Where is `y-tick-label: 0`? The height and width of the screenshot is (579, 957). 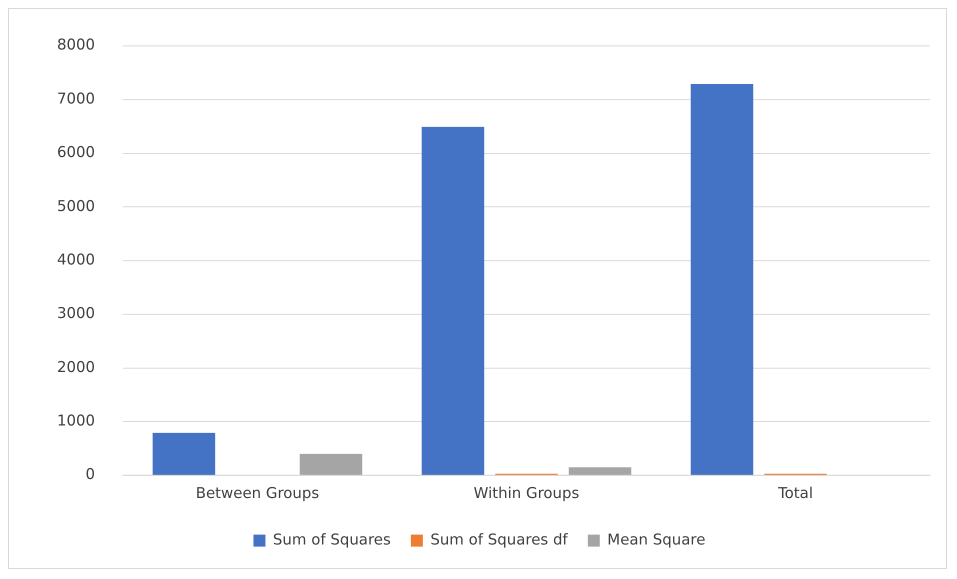 y-tick-label: 0 is located at coordinates (90, 474).